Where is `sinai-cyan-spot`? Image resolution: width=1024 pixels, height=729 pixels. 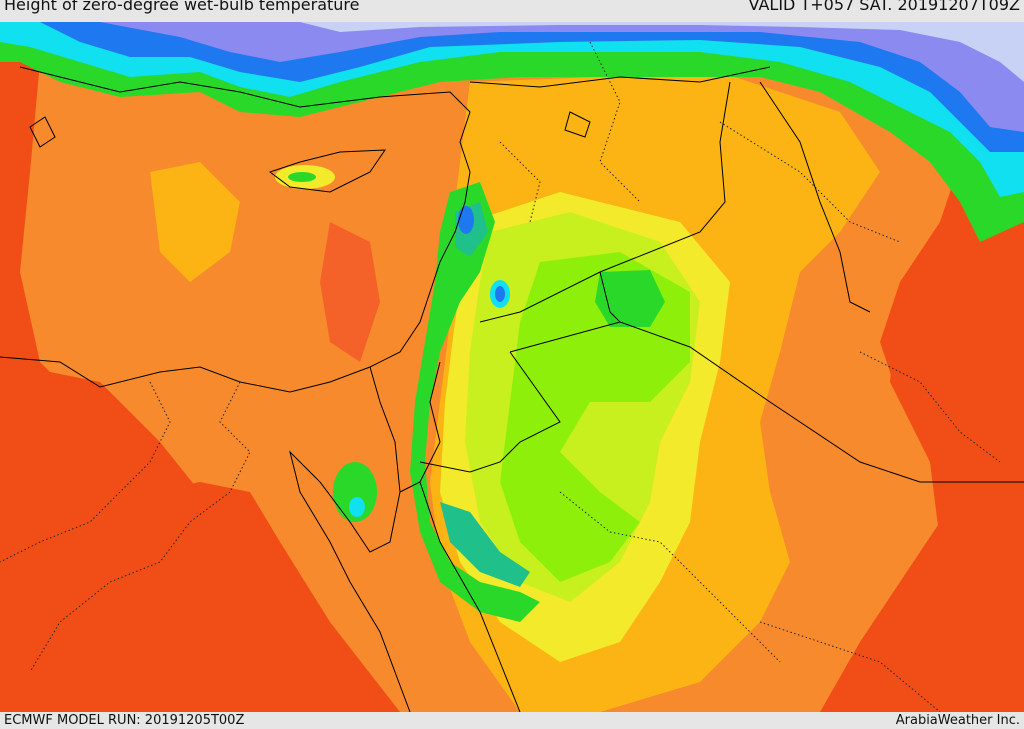
sinai-cyan-spot is located at coordinates (357, 507).